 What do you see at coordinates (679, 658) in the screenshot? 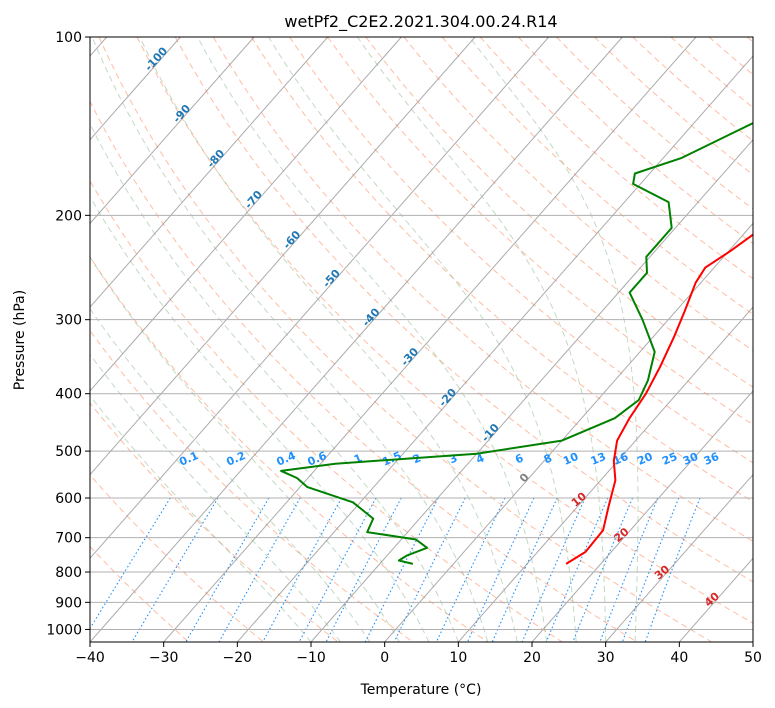
I see `x-tick-label: 40` at bounding box center [679, 658].